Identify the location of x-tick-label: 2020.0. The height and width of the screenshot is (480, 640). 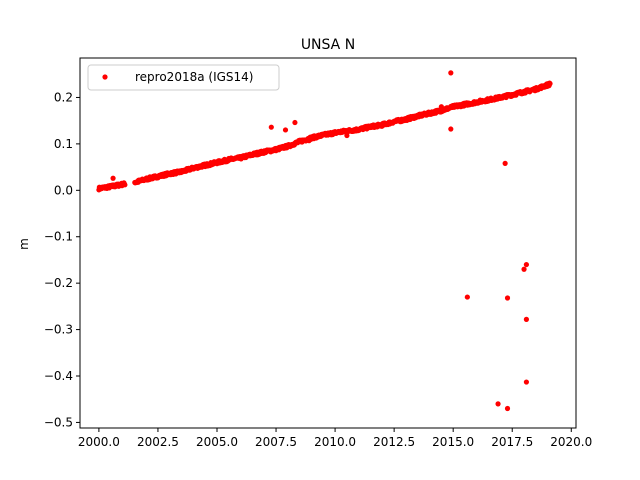
(571, 442).